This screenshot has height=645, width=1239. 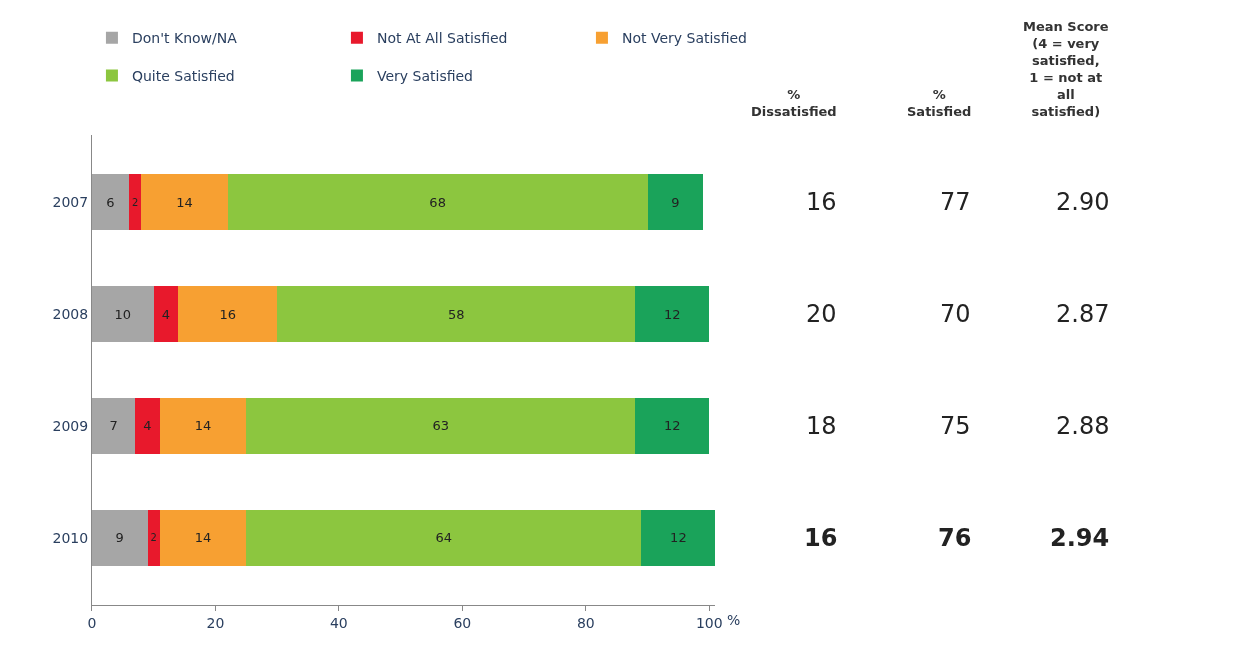 I want to click on text: 2.88, so click(x=1083, y=426).